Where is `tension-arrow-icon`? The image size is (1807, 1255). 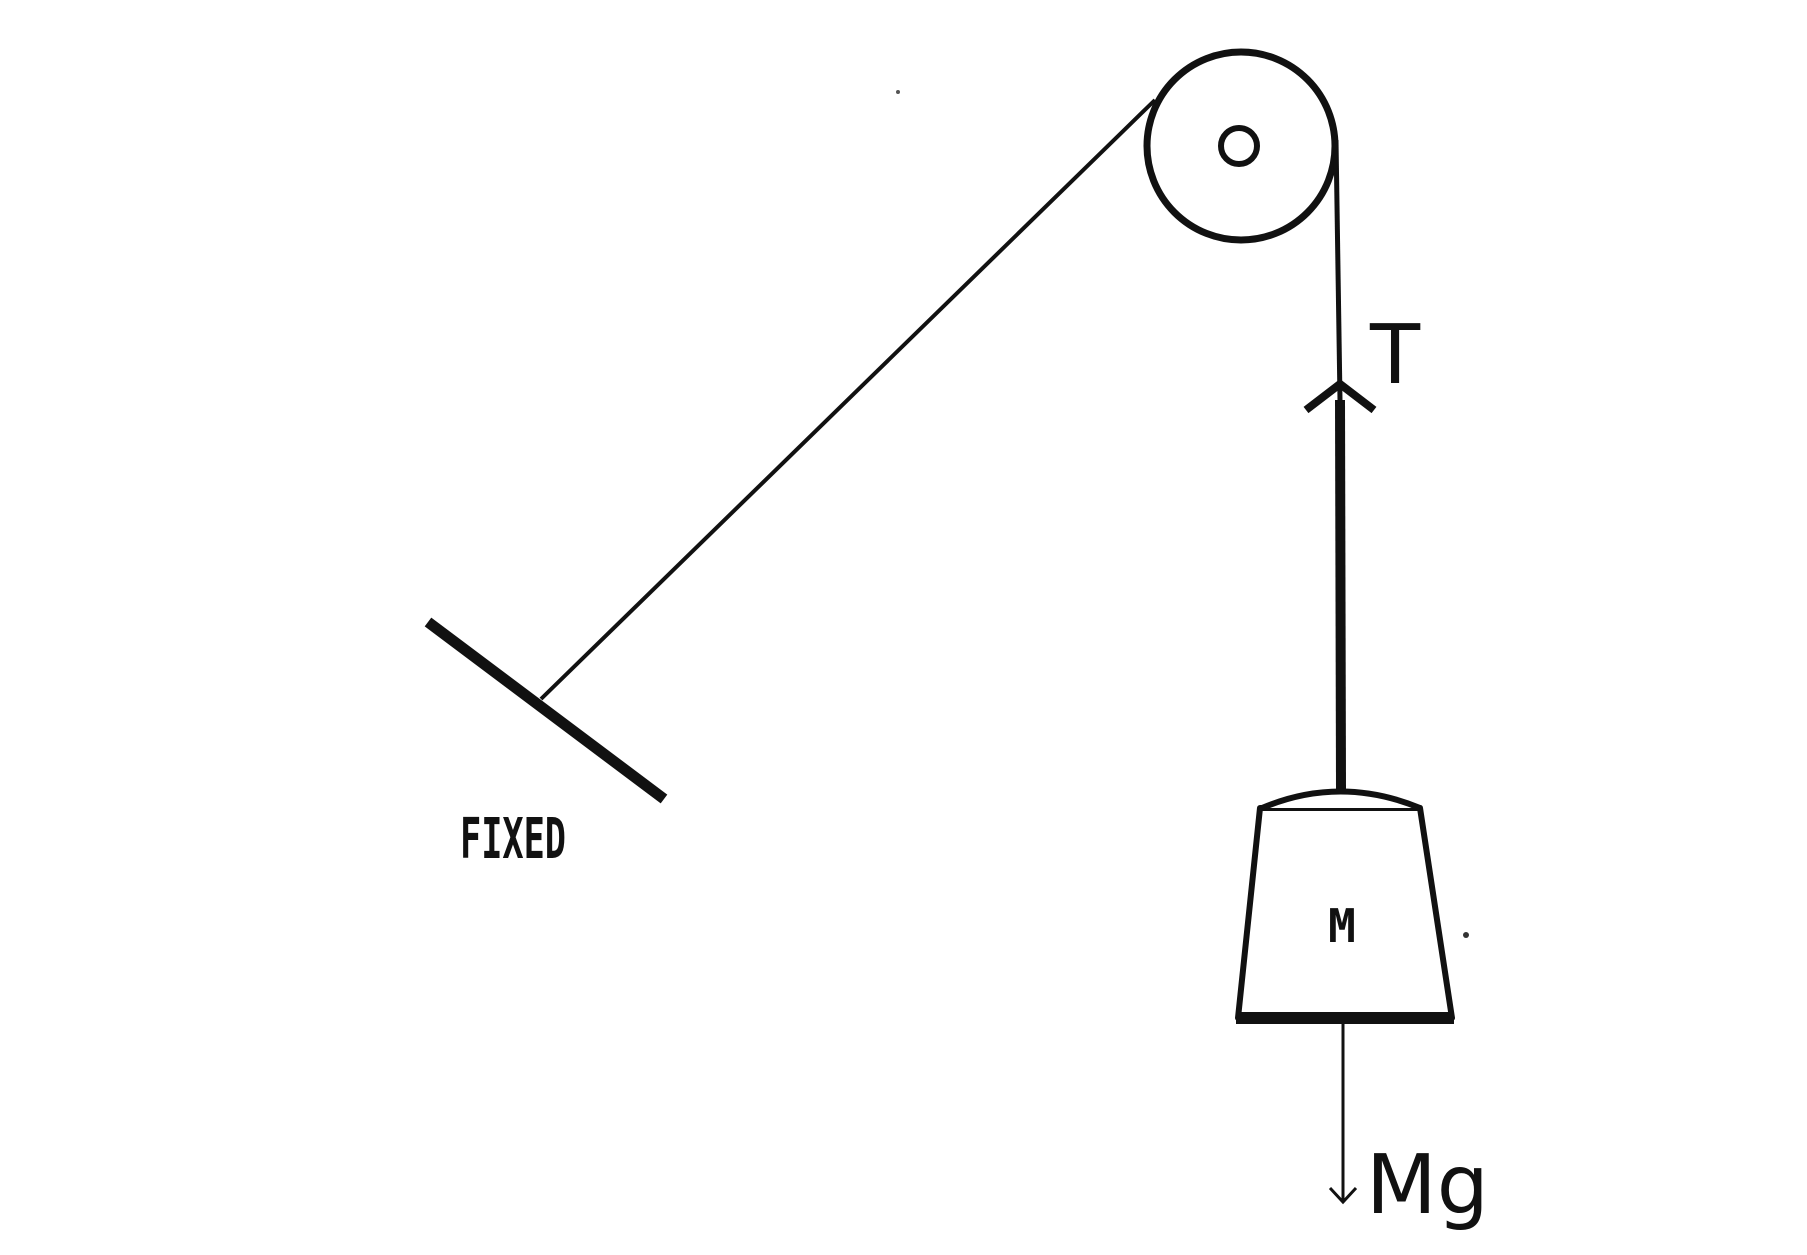
tension-arrow-icon is located at coordinates (1340, 396).